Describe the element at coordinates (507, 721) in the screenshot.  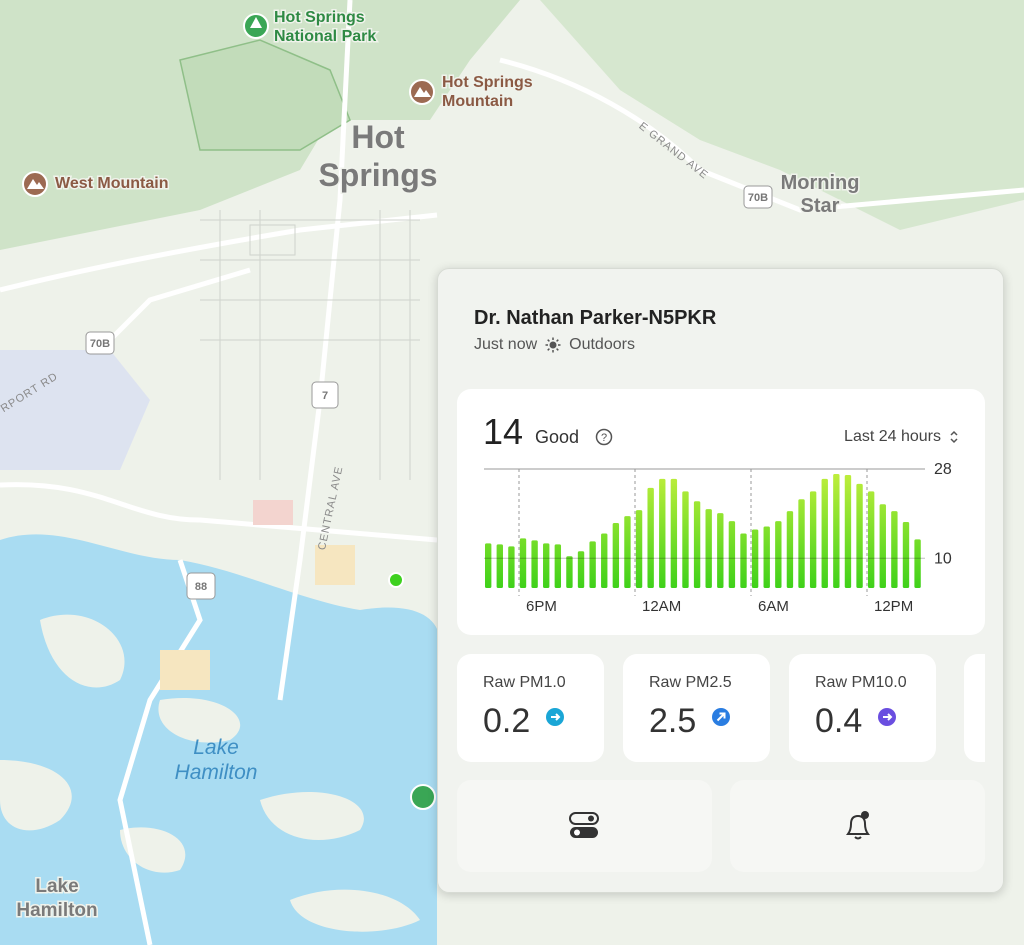
I see `metric-value: 0.2` at that location.